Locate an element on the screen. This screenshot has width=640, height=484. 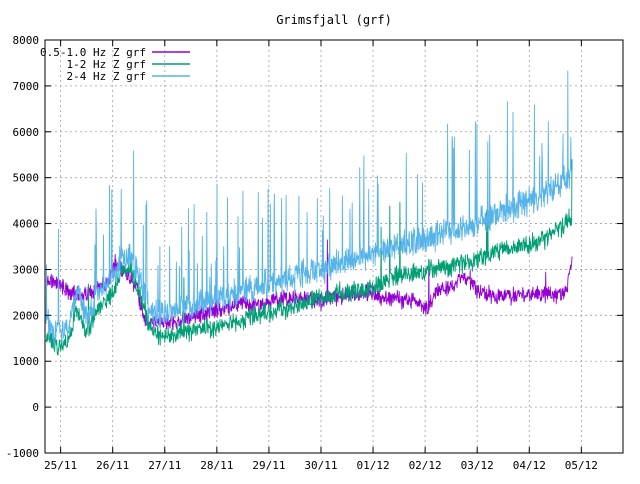
x-tick-label: 30/11 is located at coordinates (320, 465).